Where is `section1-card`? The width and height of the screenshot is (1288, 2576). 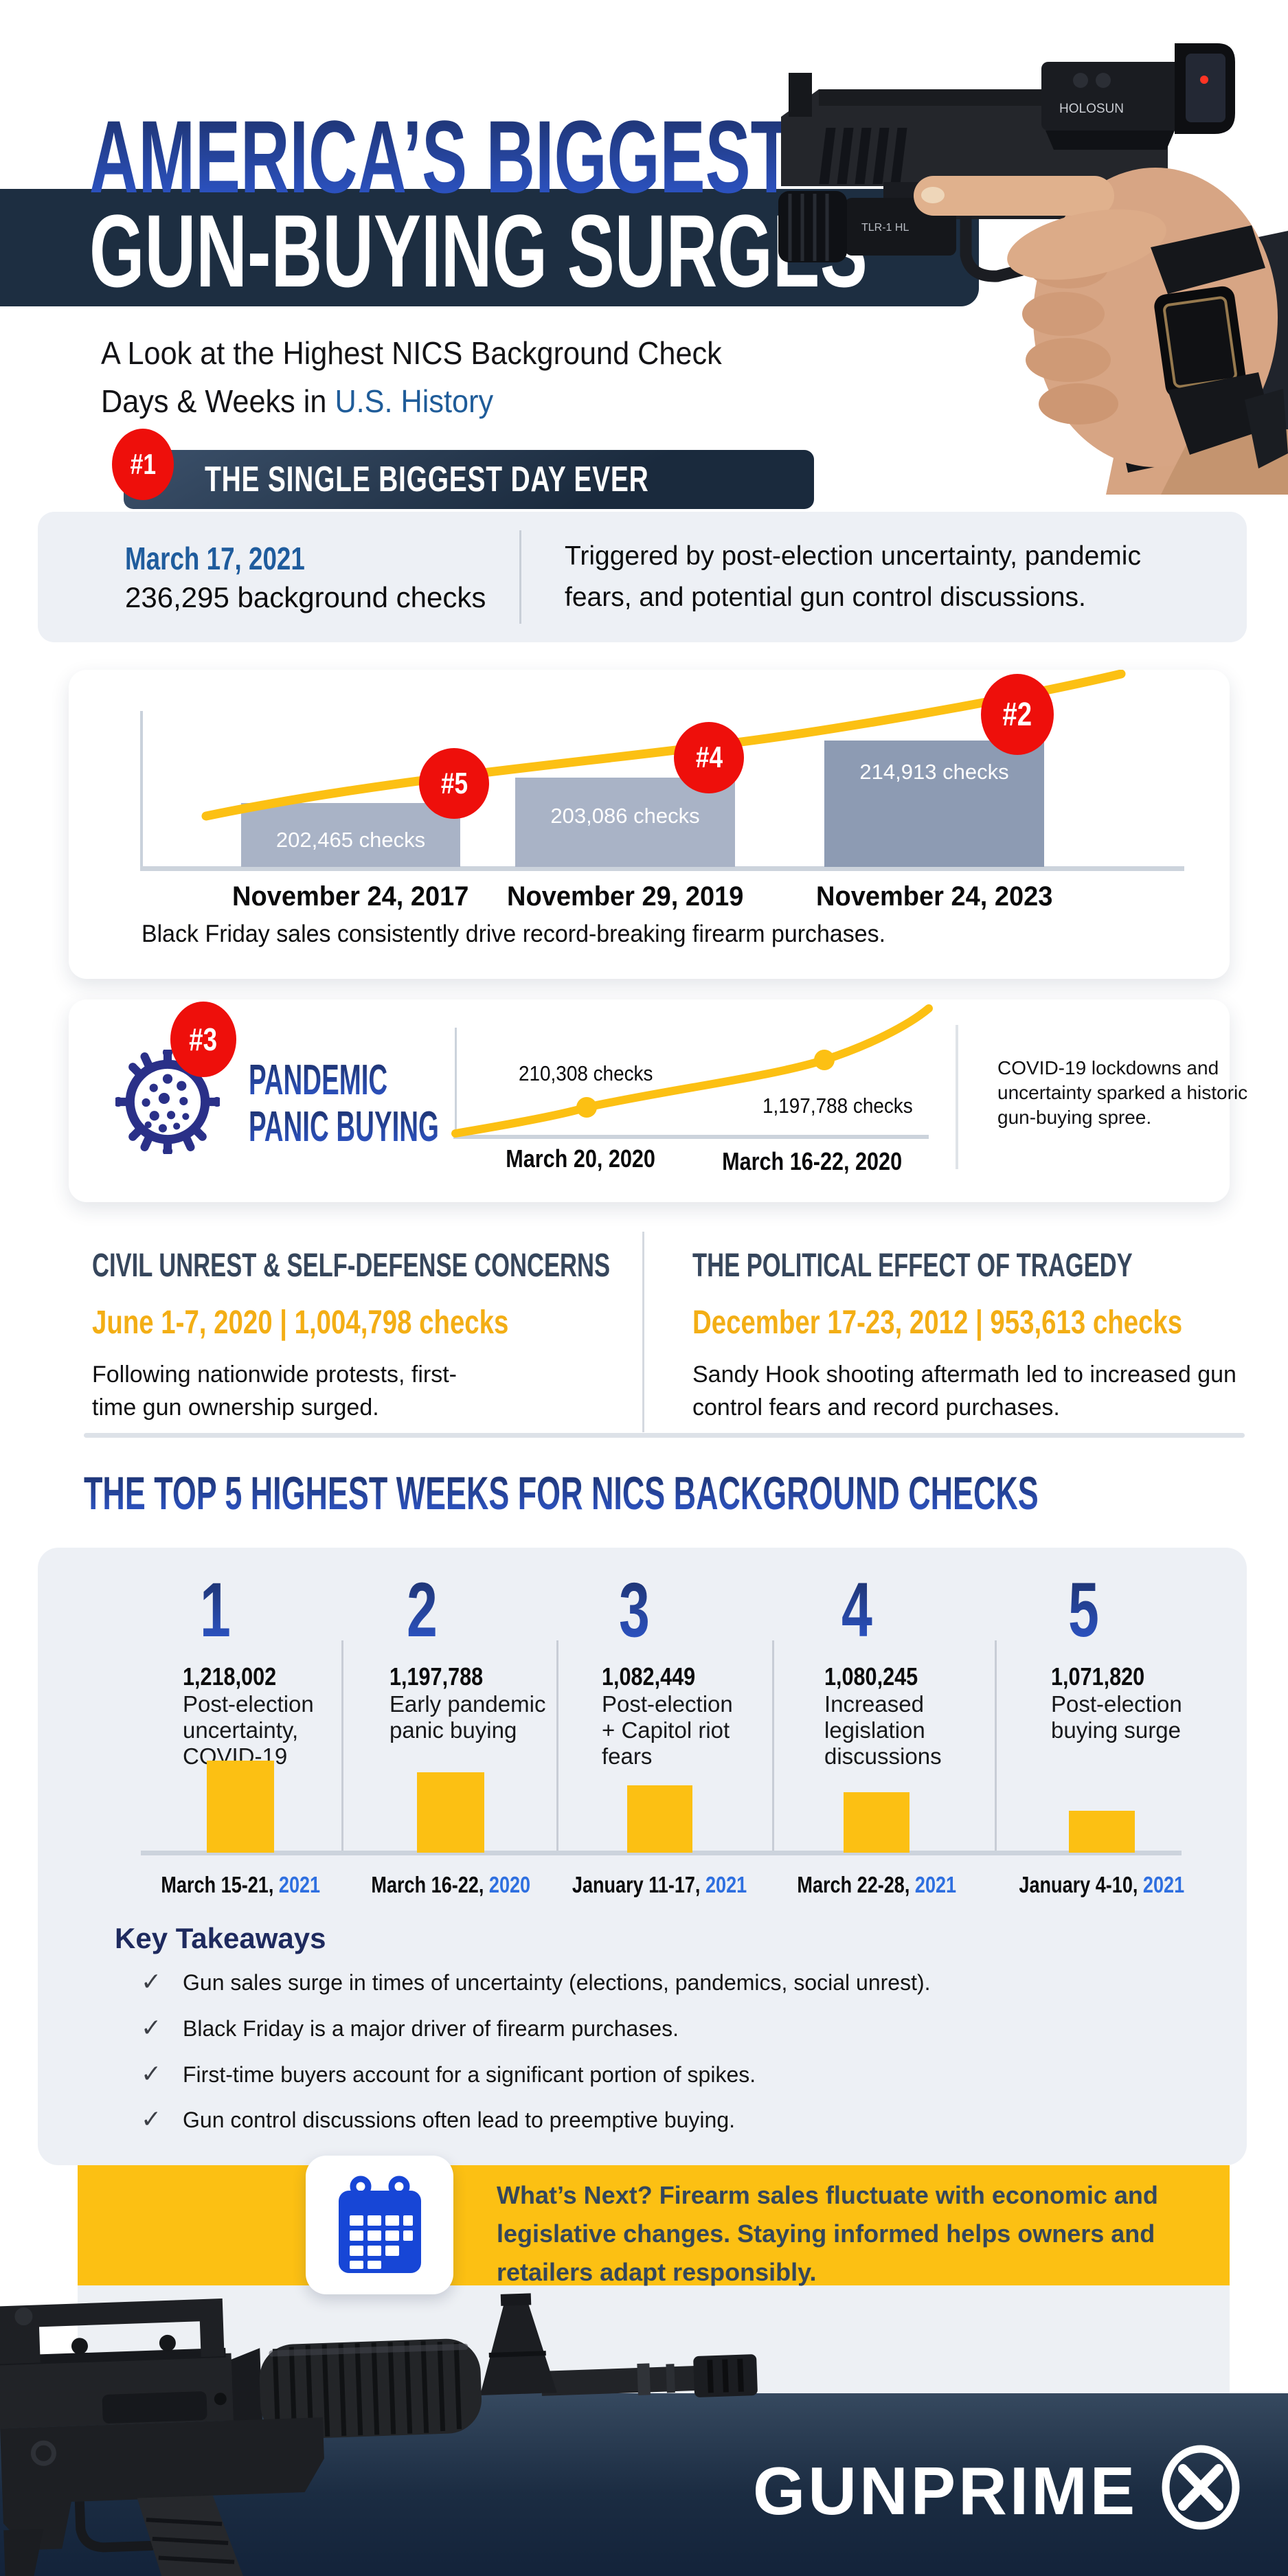 section1-card is located at coordinates (642, 577).